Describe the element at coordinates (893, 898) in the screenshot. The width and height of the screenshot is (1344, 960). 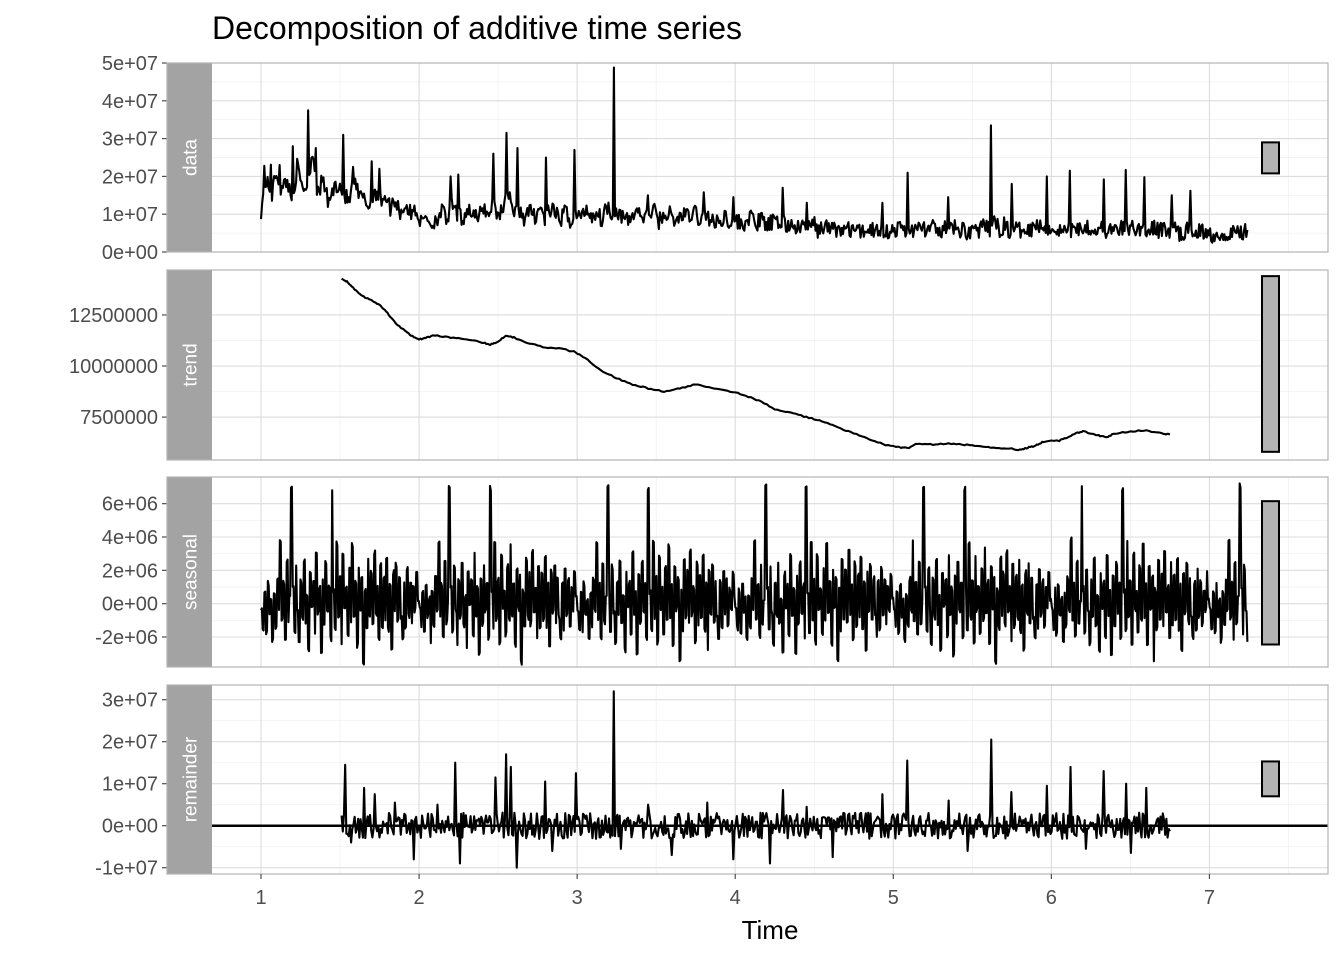
I see `x-tick-label: 5` at that location.